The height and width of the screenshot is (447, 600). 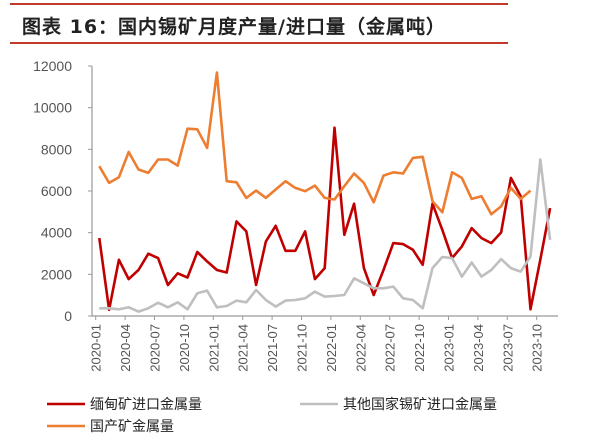 What do you see at coordinates (56, 191) in the screenshot?
I see `y-tick-label: 6000` at bounding box center [56, 191].